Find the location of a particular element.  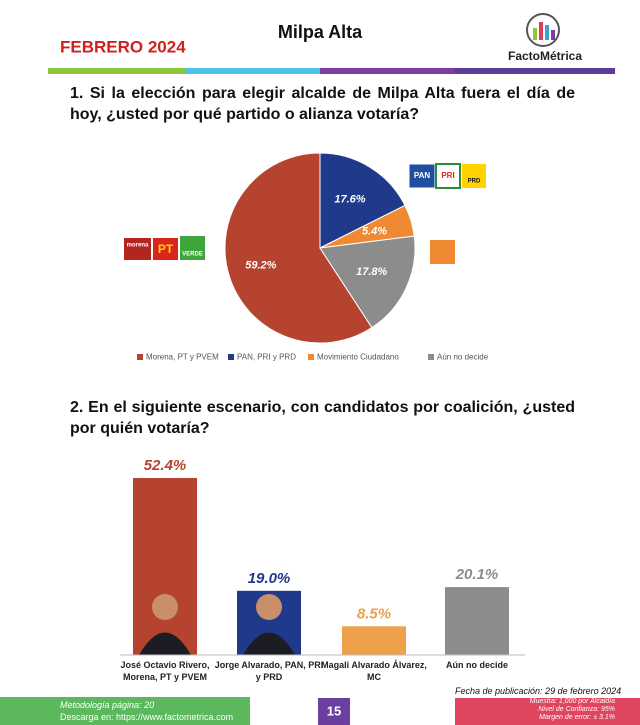

value-label: 59.2% is located at coordinates (260, 266).